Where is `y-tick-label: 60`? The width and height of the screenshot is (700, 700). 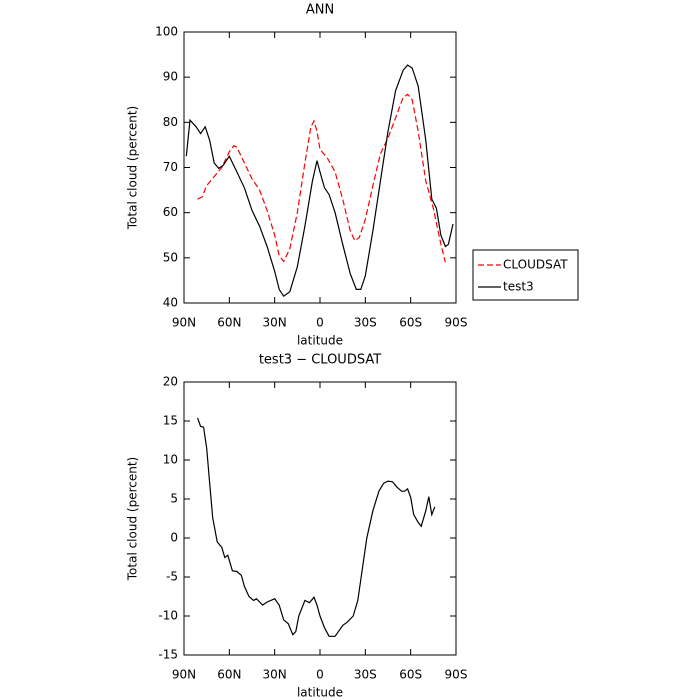 y-tick-label: 60 is located at coordinates (170, 212).